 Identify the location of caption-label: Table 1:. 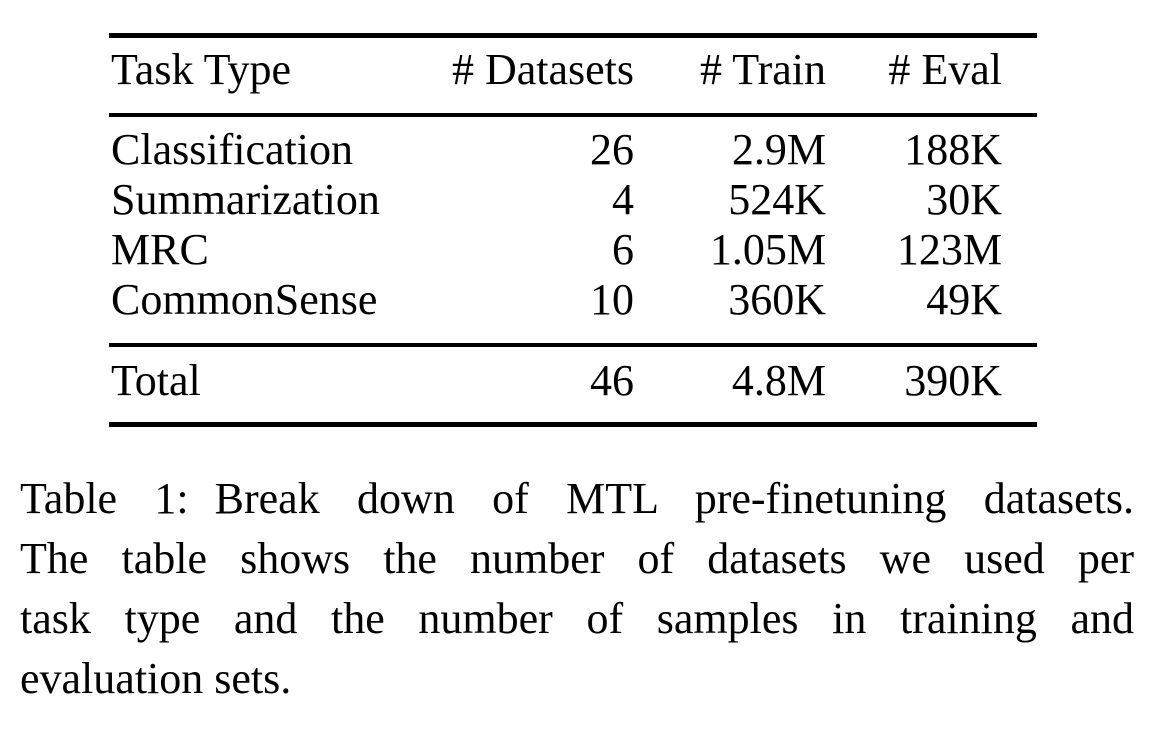
(104, 498).